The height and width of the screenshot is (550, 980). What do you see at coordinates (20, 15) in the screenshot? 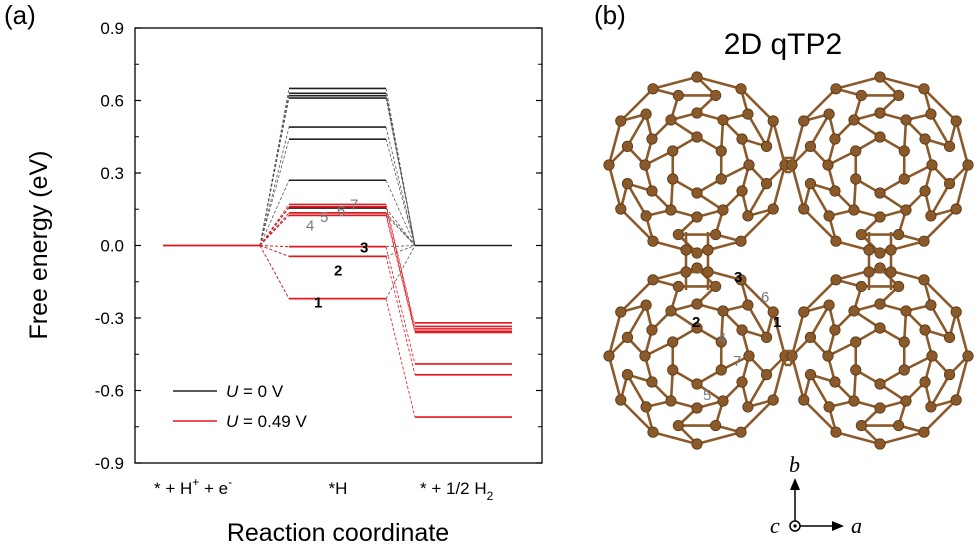
I see `panel-label-a: (a)` at bounding box center [20, 15].